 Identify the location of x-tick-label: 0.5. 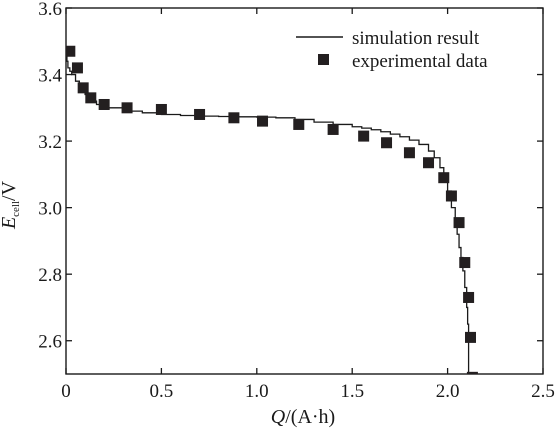
(162, 391).